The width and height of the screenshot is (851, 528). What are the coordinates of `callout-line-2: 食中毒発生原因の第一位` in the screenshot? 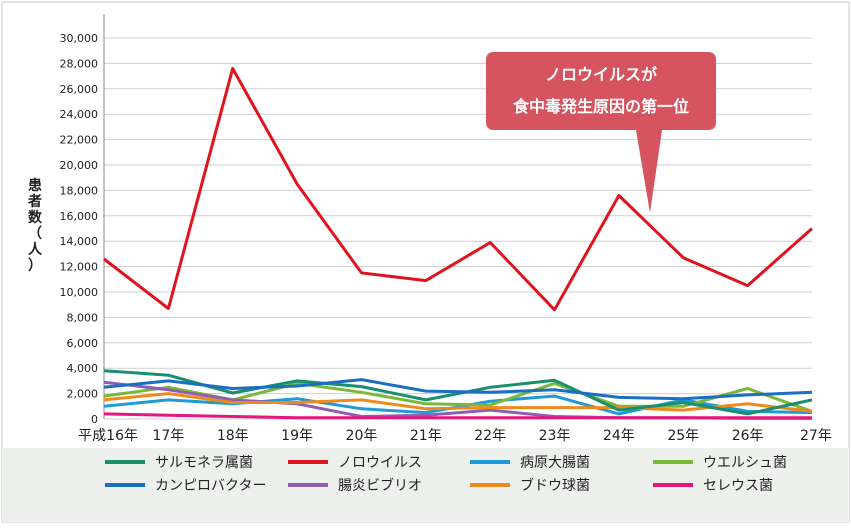 It's located at (600, 106).